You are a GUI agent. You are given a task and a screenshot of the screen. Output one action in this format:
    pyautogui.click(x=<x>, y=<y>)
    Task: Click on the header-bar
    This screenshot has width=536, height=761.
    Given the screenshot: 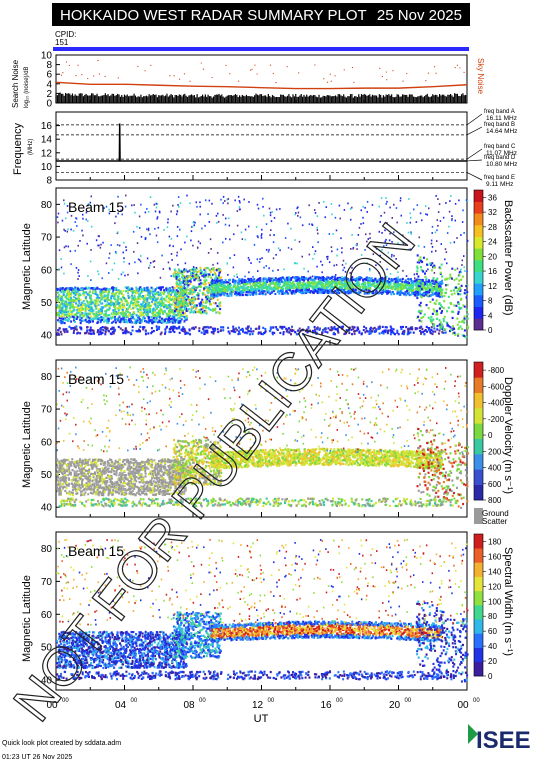 What is the action you would take?
    pyautogui.click(x=261, y=14)
    